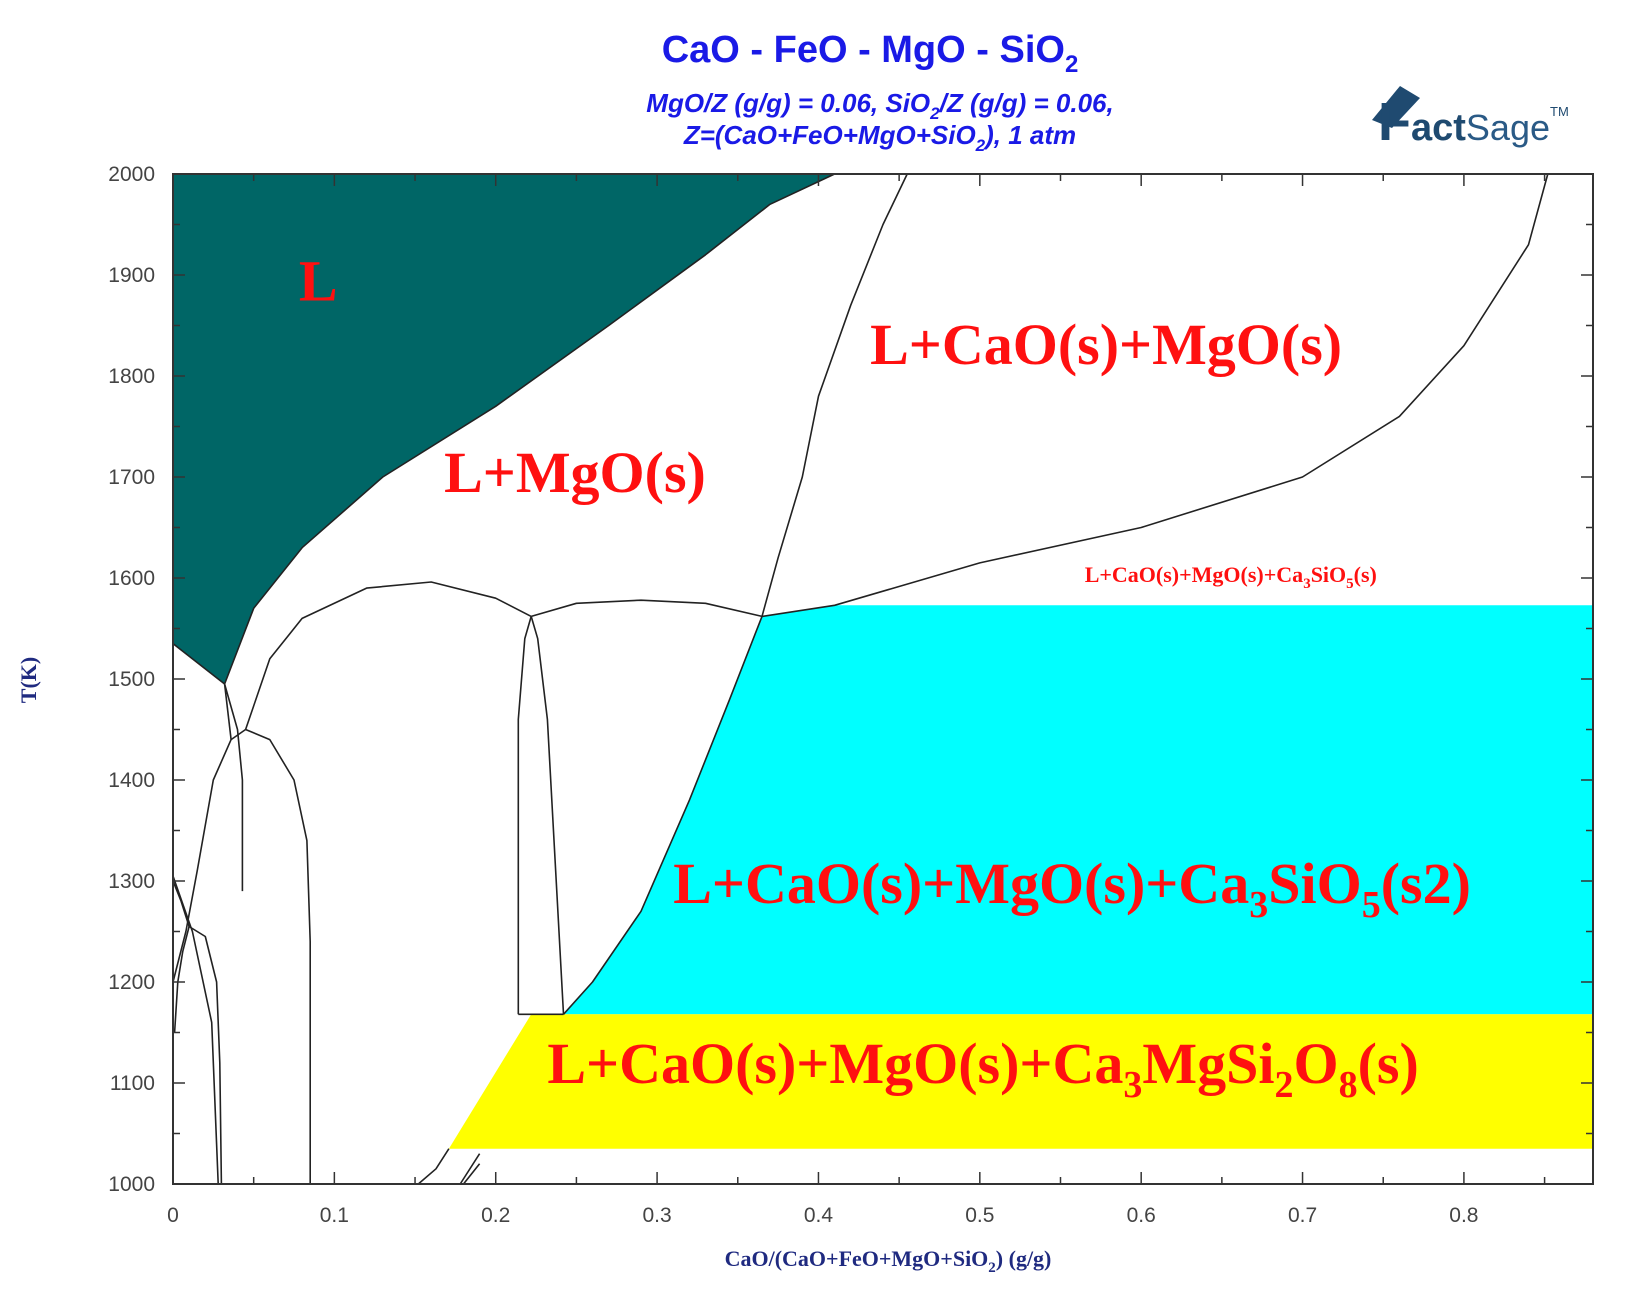  Describe the element at coordinates (131, 174) in the screenshot. I see `y-tick-label: 2000` at that location.